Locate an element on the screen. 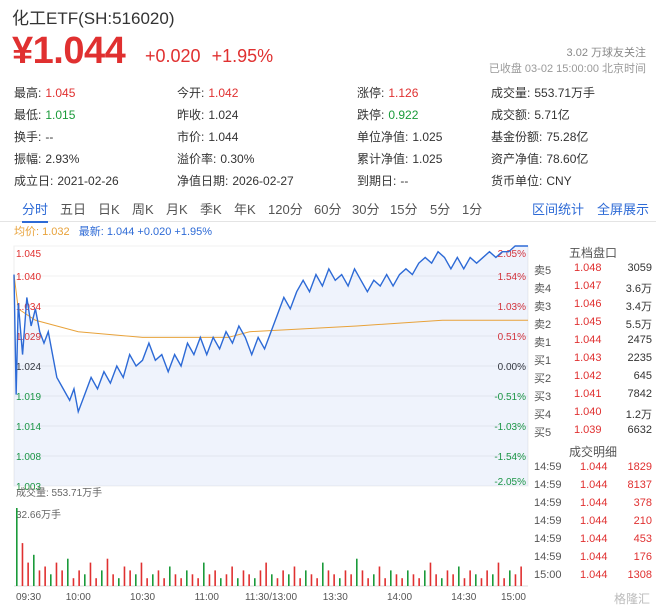 The image size is (656, 615). info-value: 1.044 is located at coordinates (223, 137).